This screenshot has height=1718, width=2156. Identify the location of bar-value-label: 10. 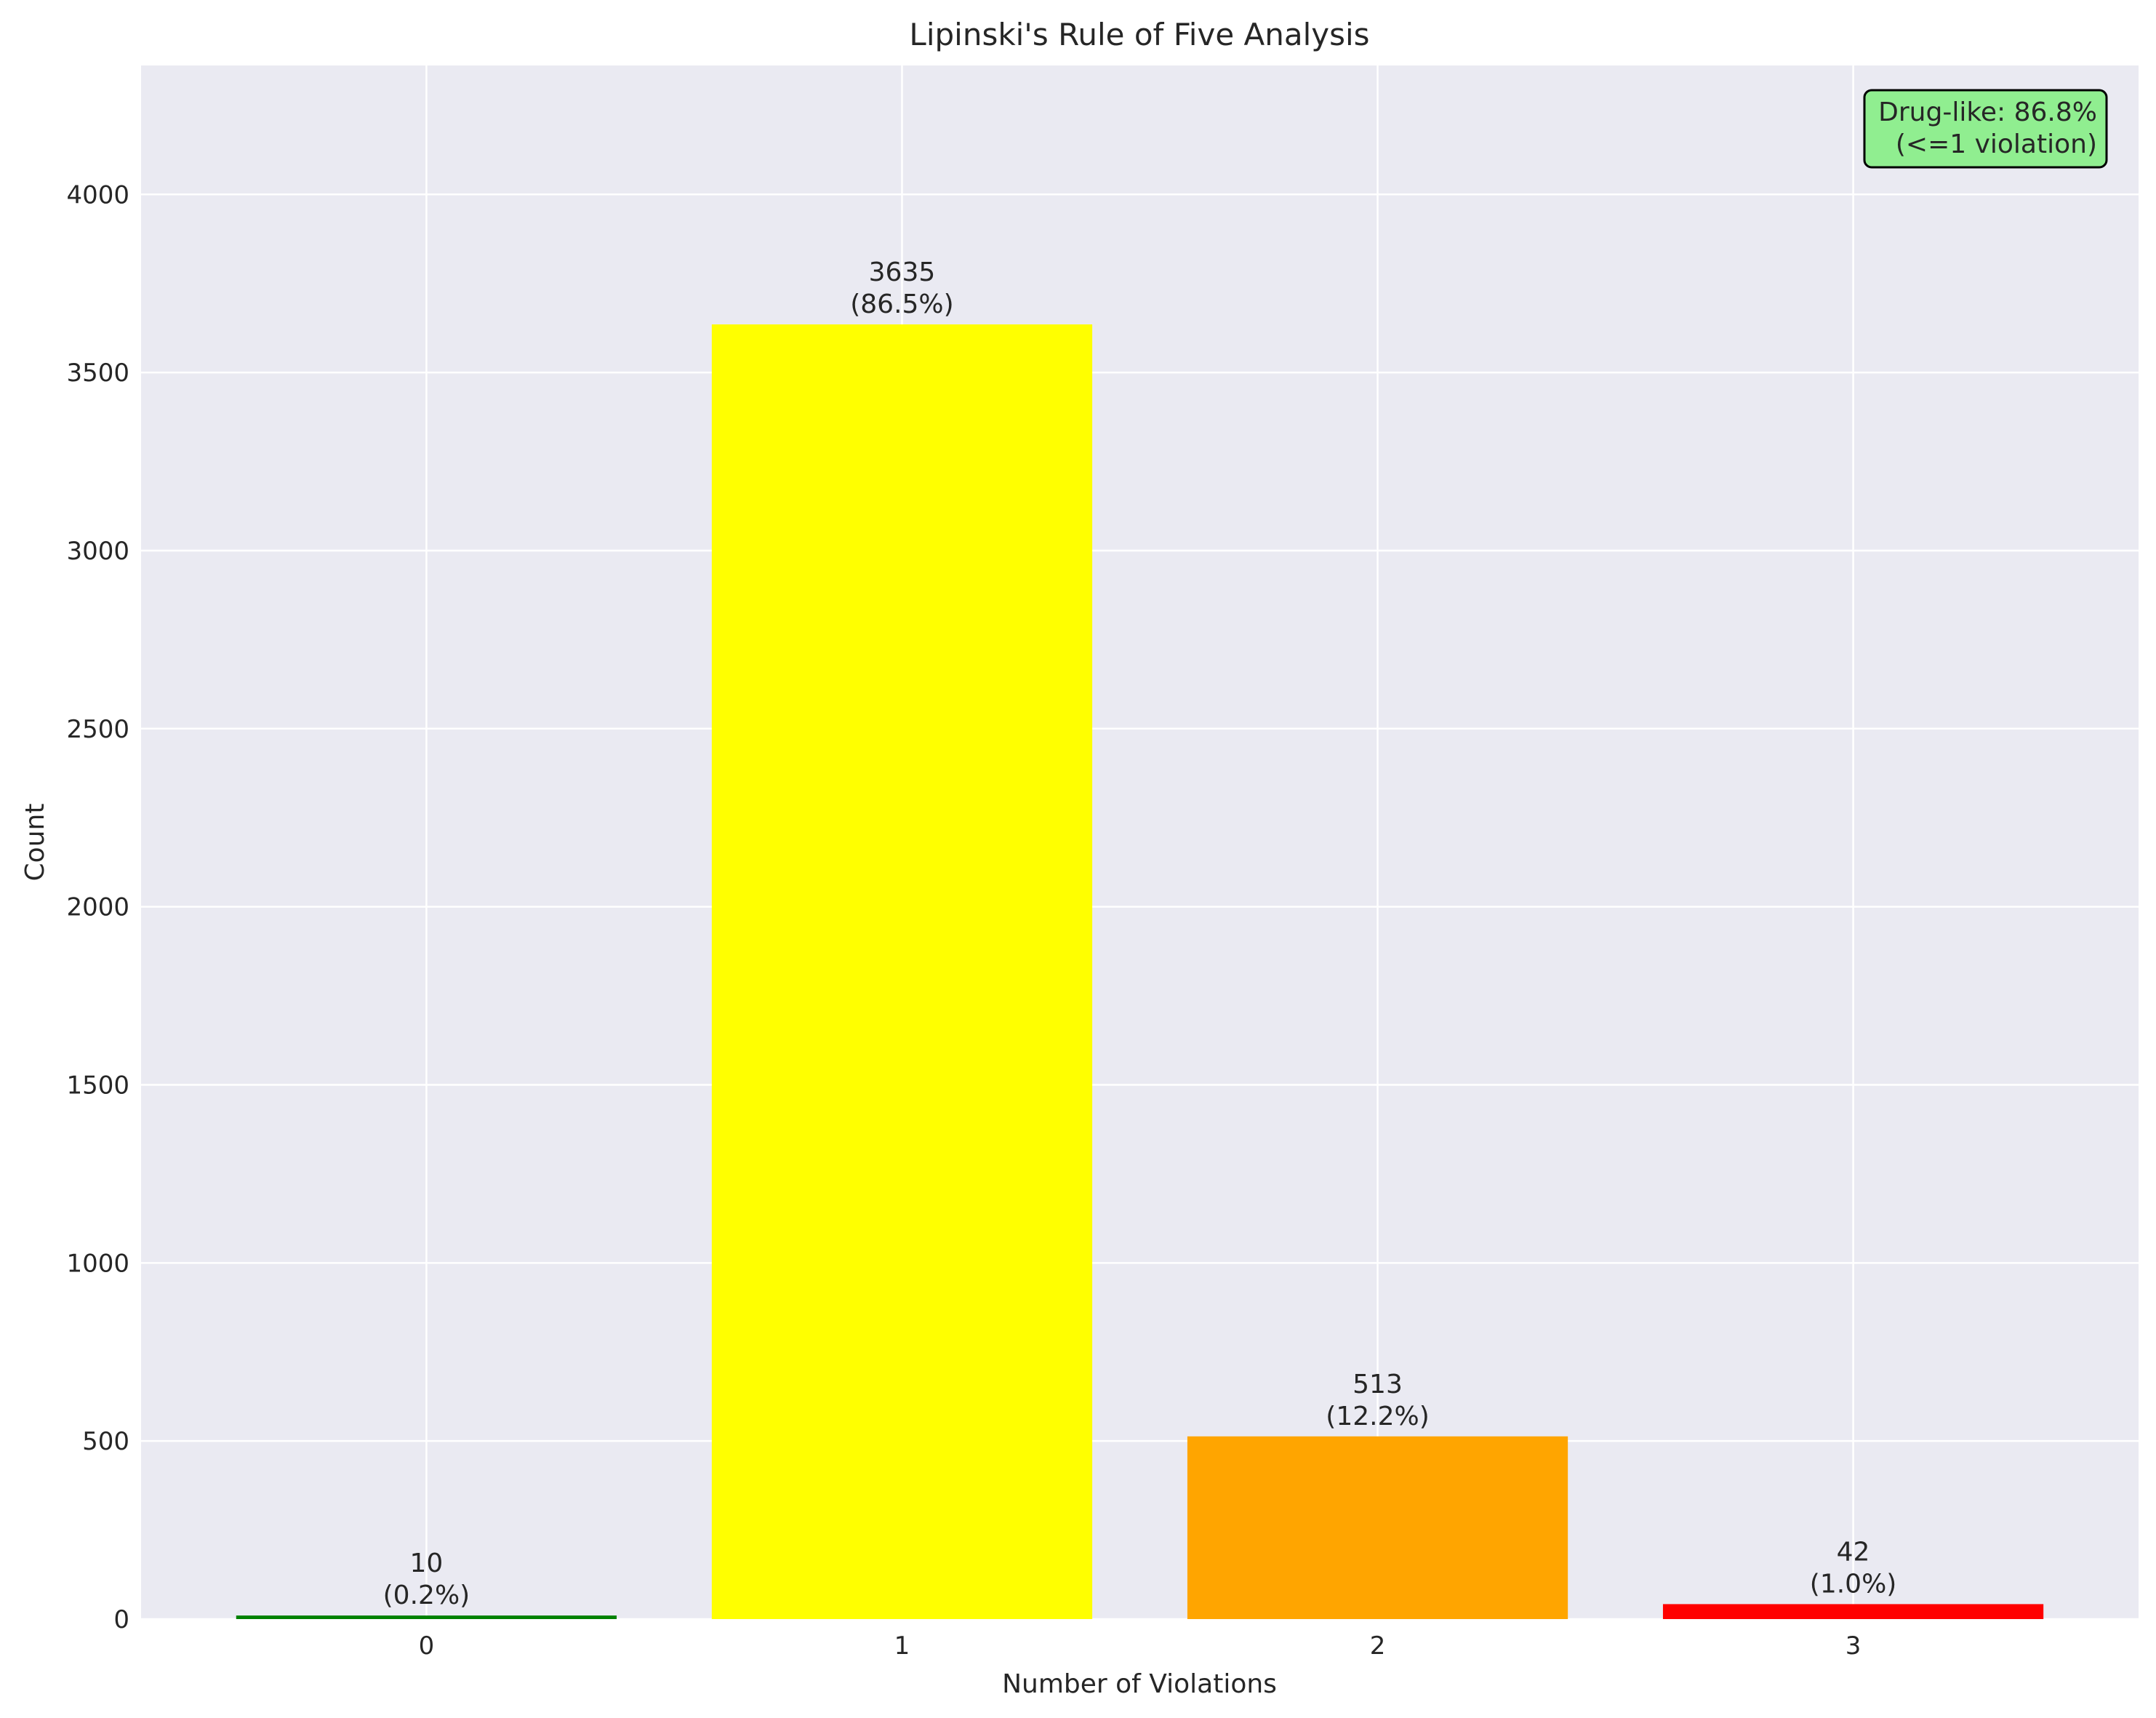
(427, 1563).